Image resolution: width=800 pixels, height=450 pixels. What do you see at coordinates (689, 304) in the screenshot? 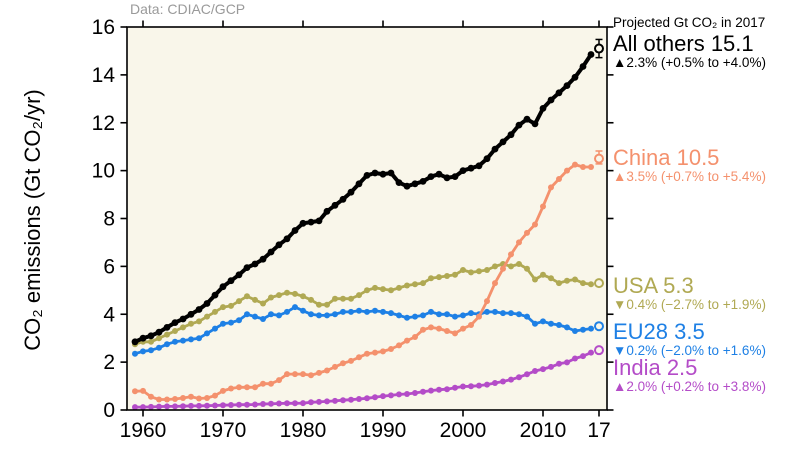
I see `annotation-change: ▼0.4% (−2.7% to +1.9%)` at bounding box center [689, 304].